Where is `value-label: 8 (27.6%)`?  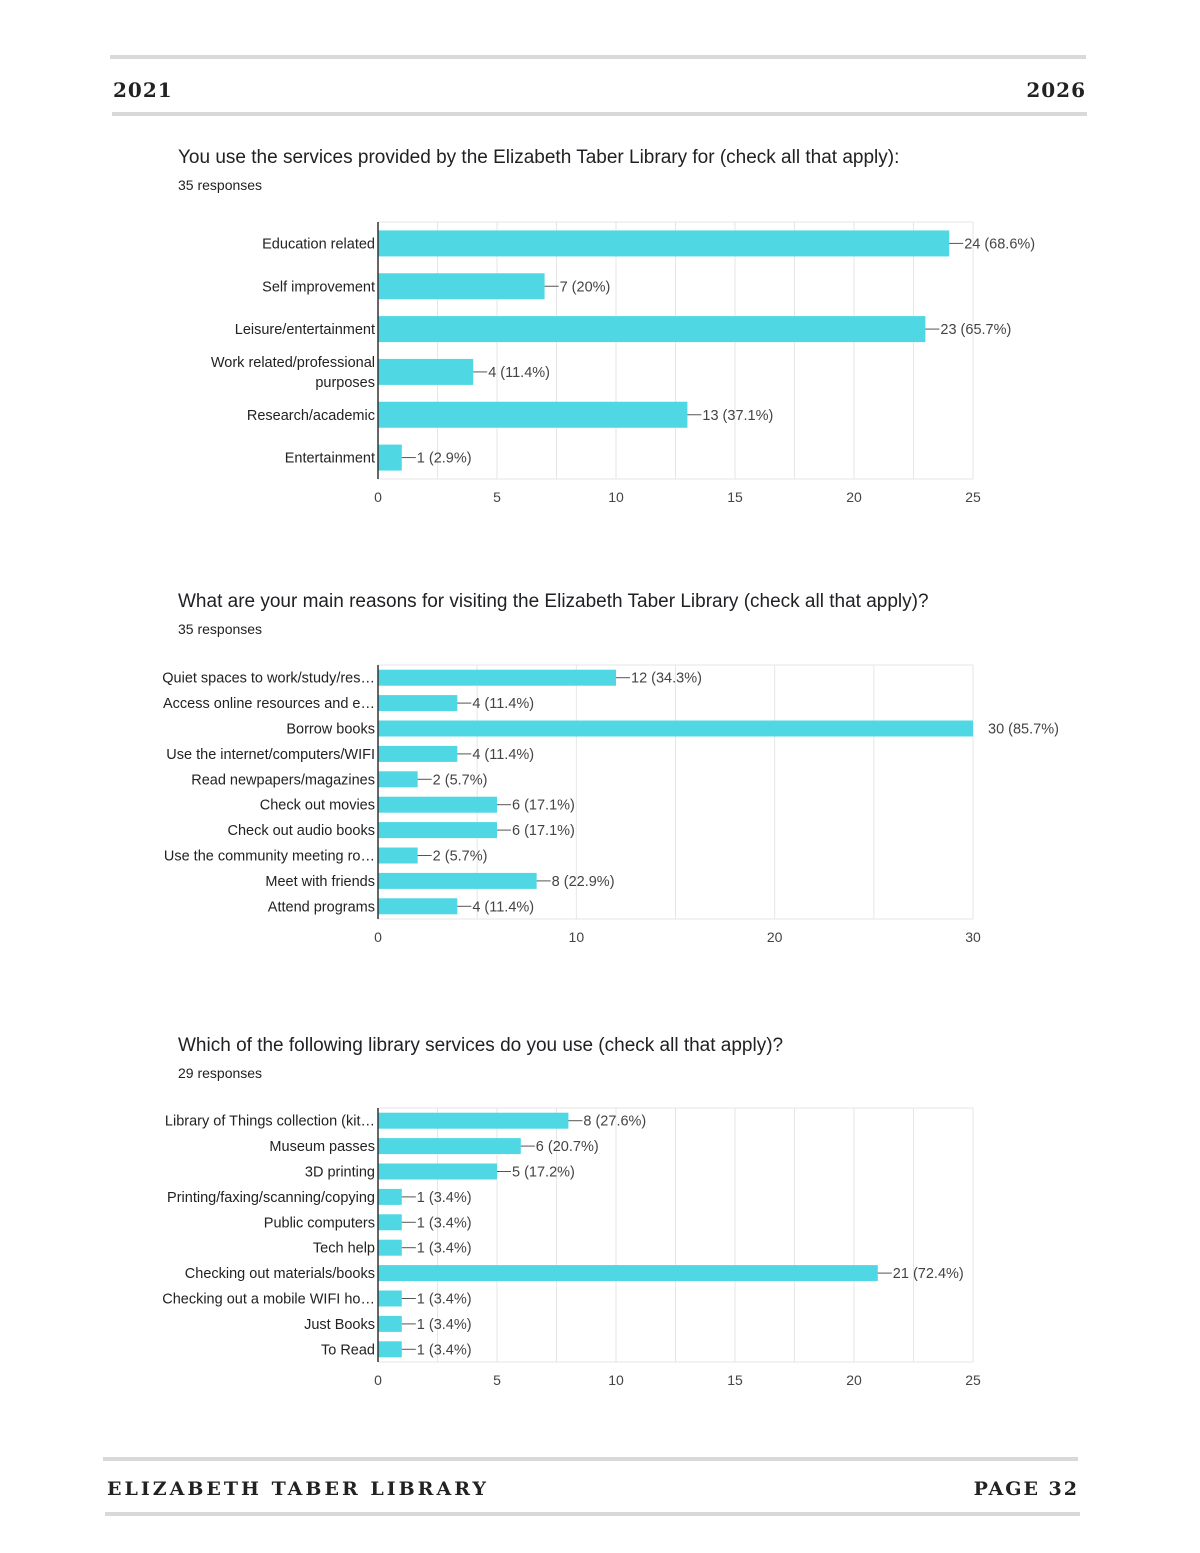 value-label: 8 (27.6%) is located at coordinates (614, 1122).